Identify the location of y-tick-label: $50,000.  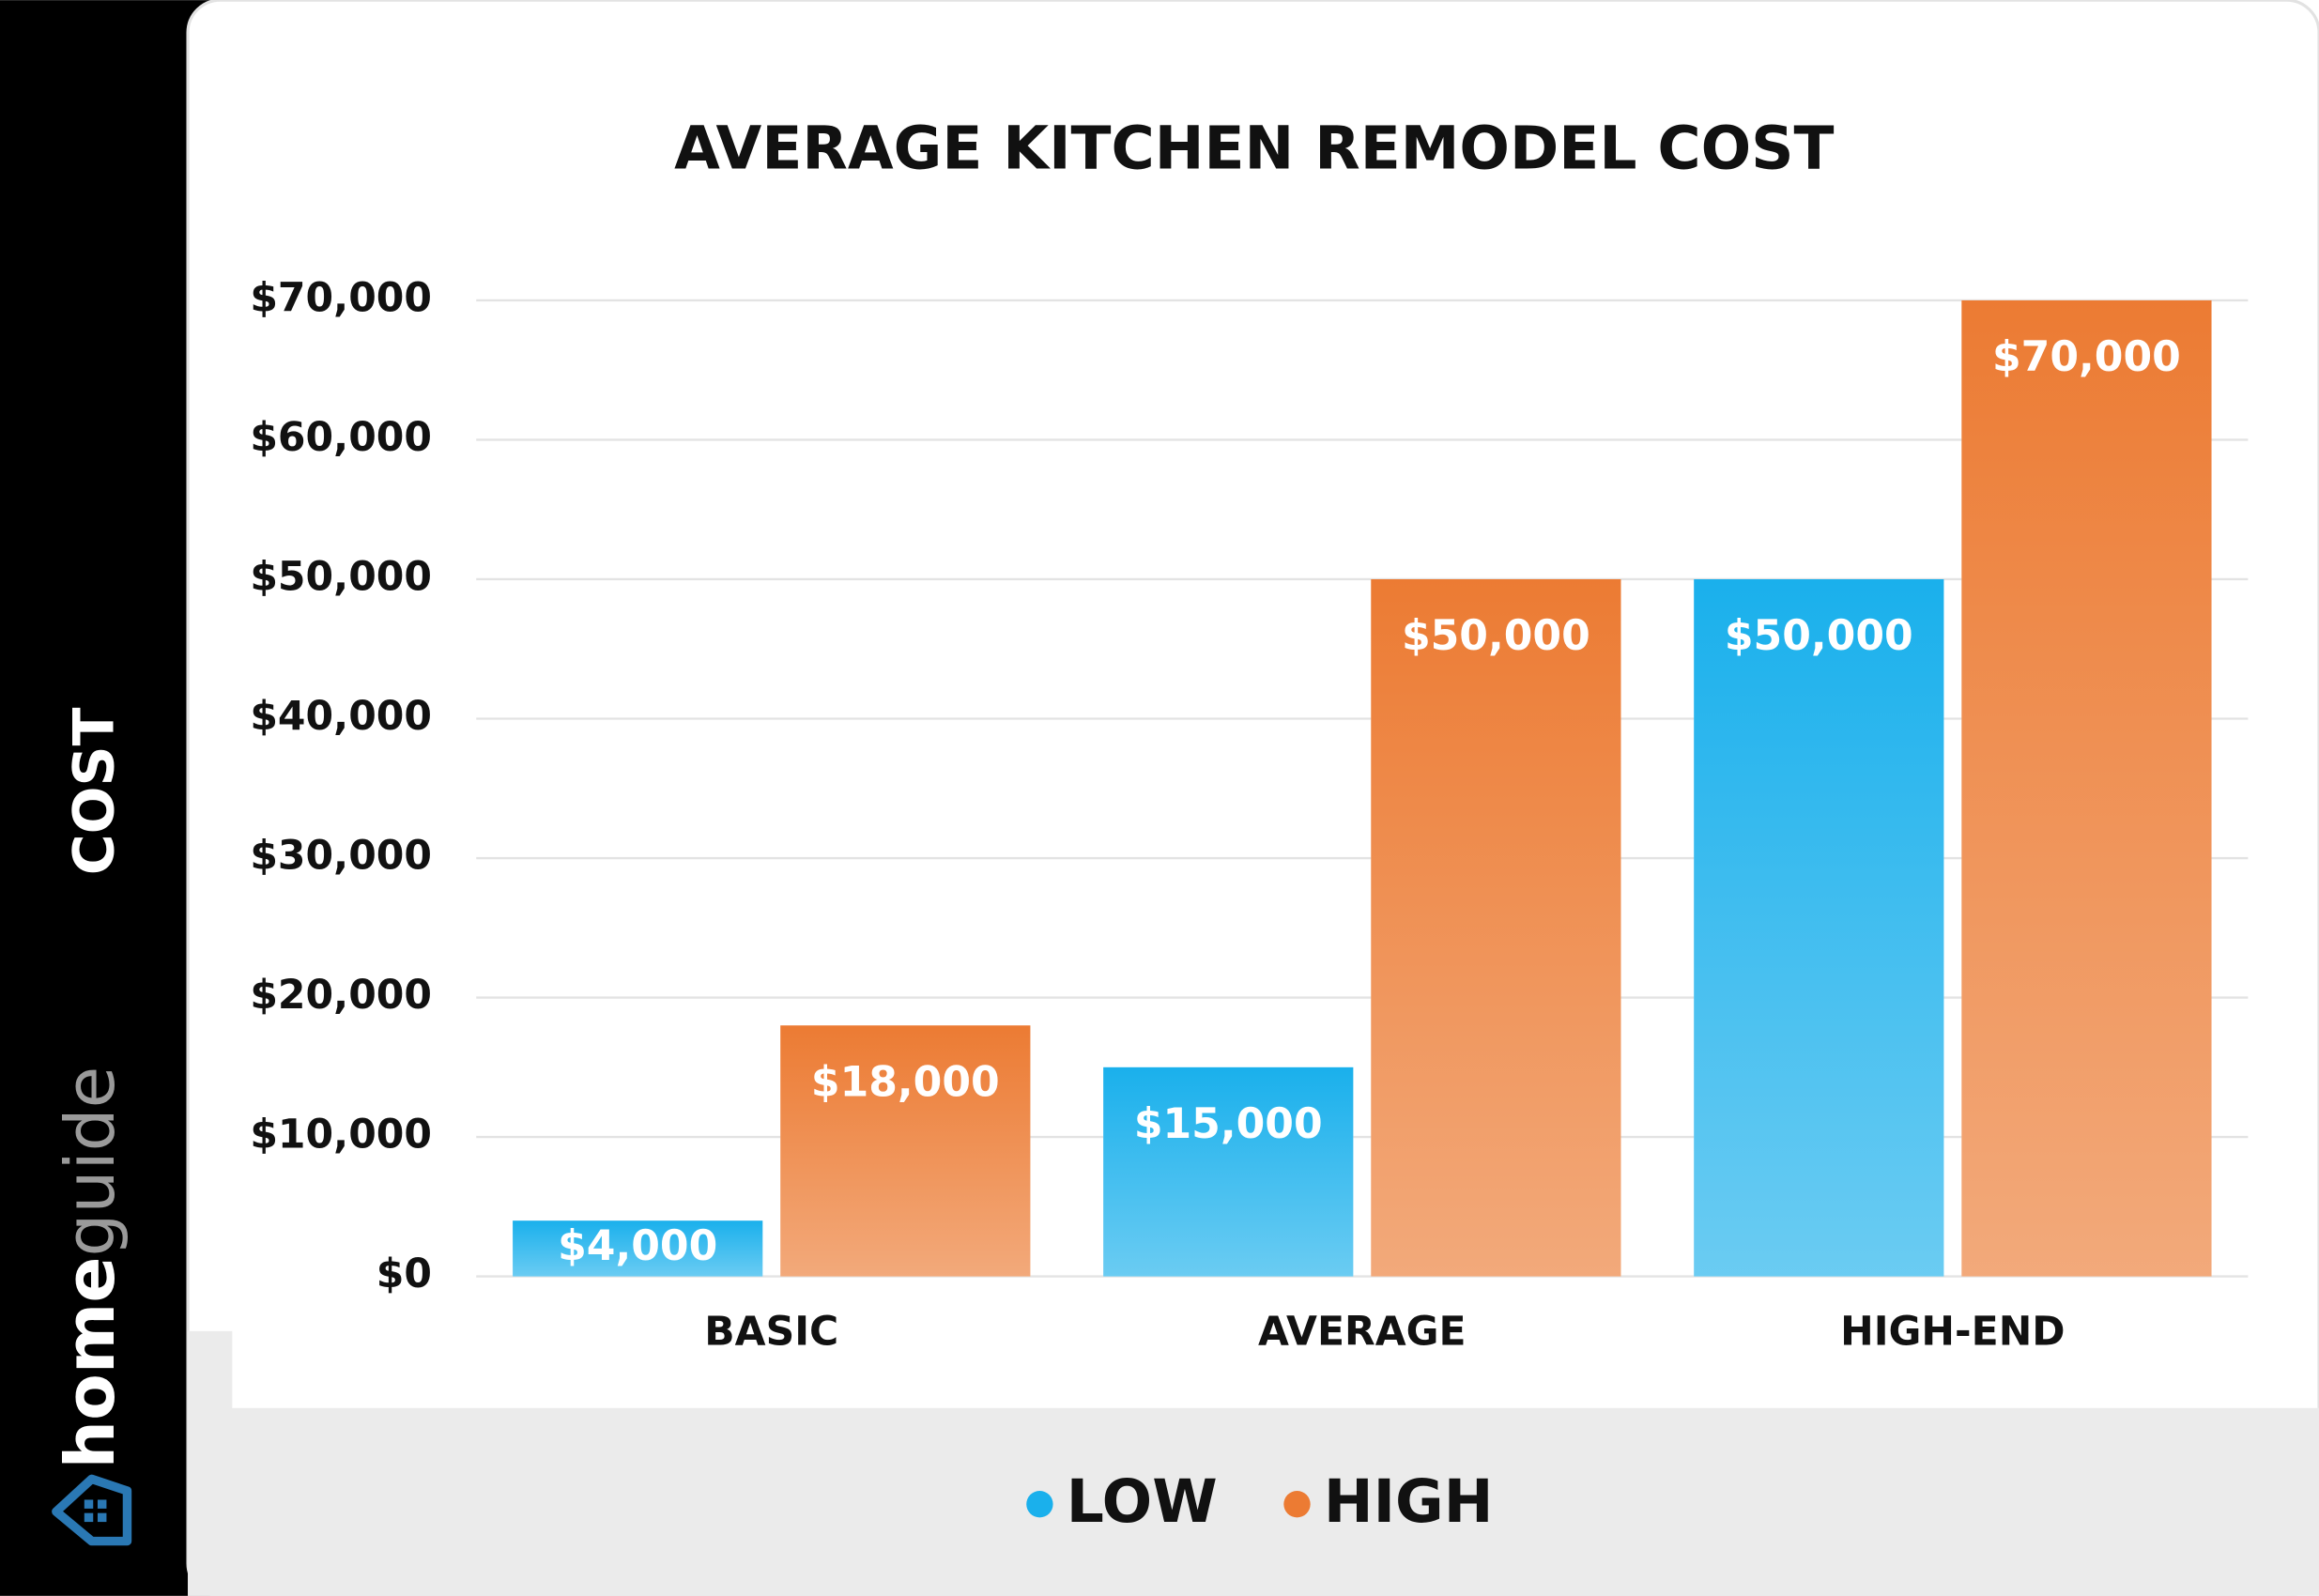
(341, 577).